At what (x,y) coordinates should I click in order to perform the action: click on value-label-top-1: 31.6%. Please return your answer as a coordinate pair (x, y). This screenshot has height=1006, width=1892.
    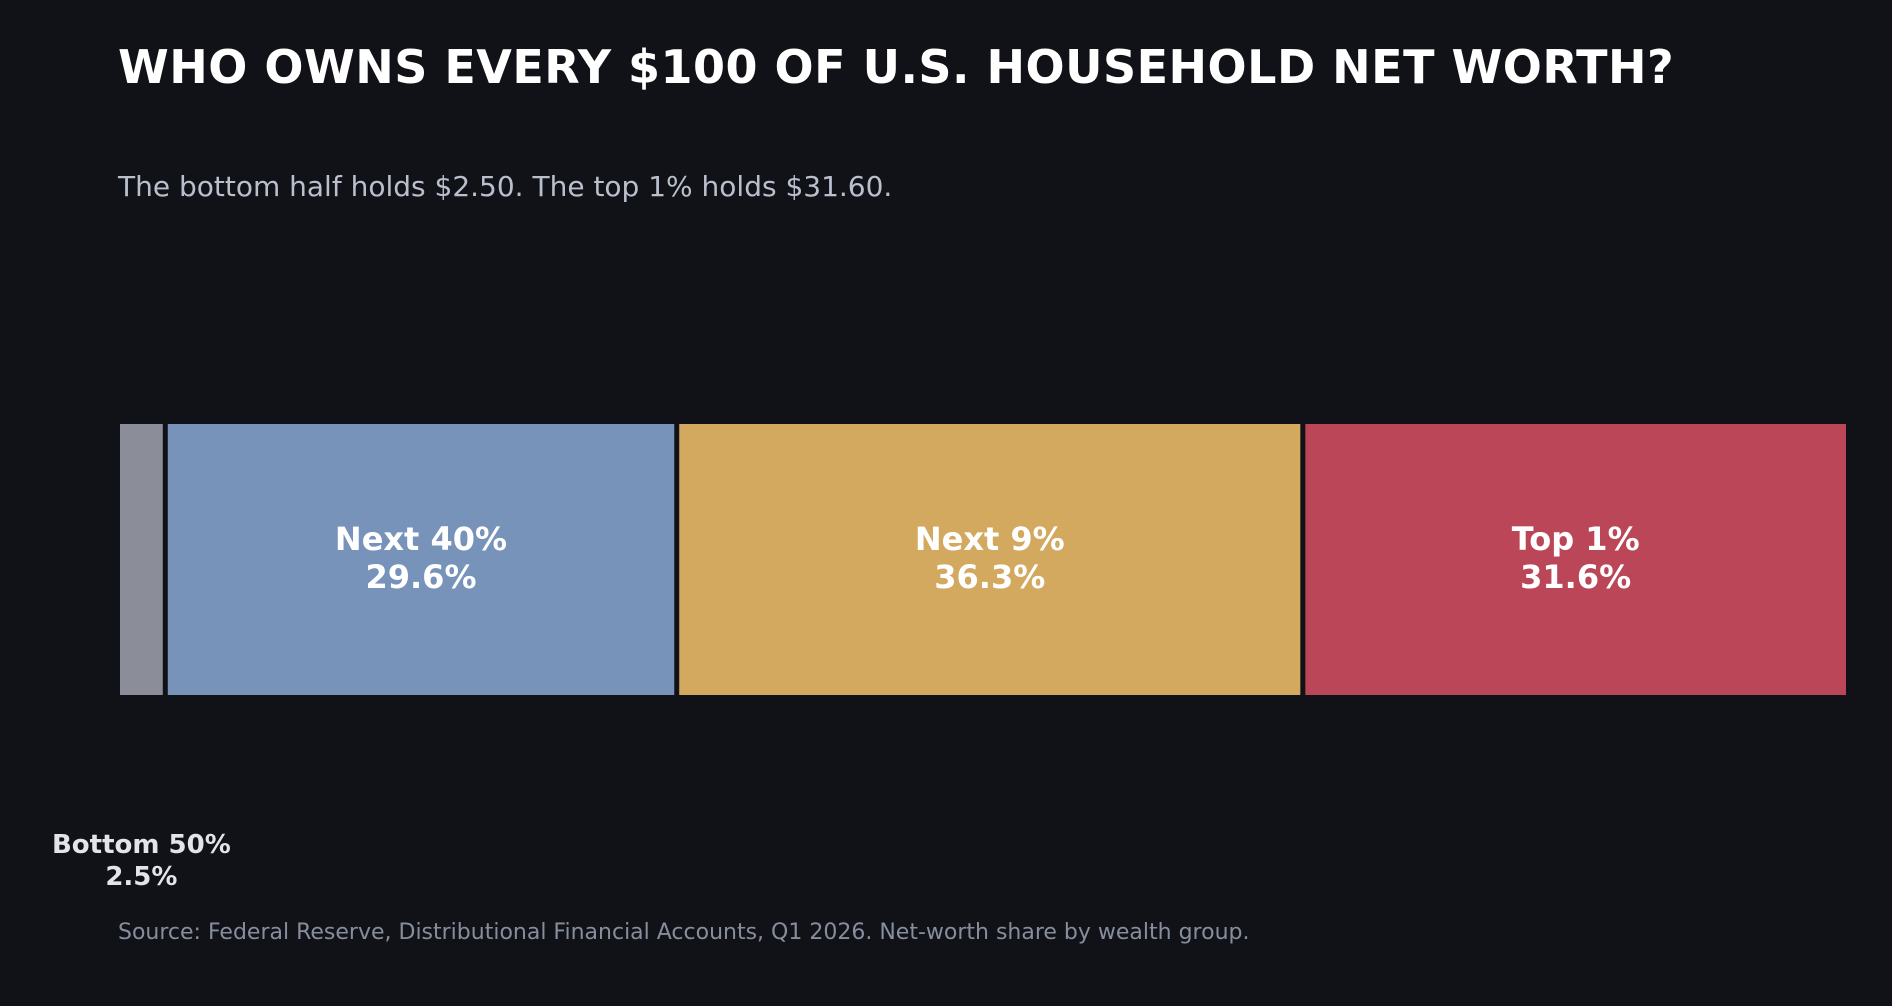
    Looking at the image, I should click on (1575, 577).